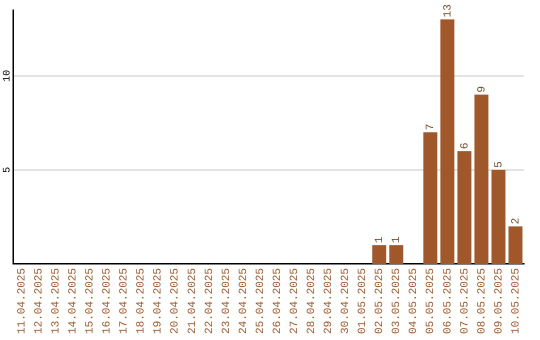 The image size is (540, 340). Describe the element at coordinates (192, 301) in the screenshot. I see `x-tick-label: 21.04.2025` at that location.